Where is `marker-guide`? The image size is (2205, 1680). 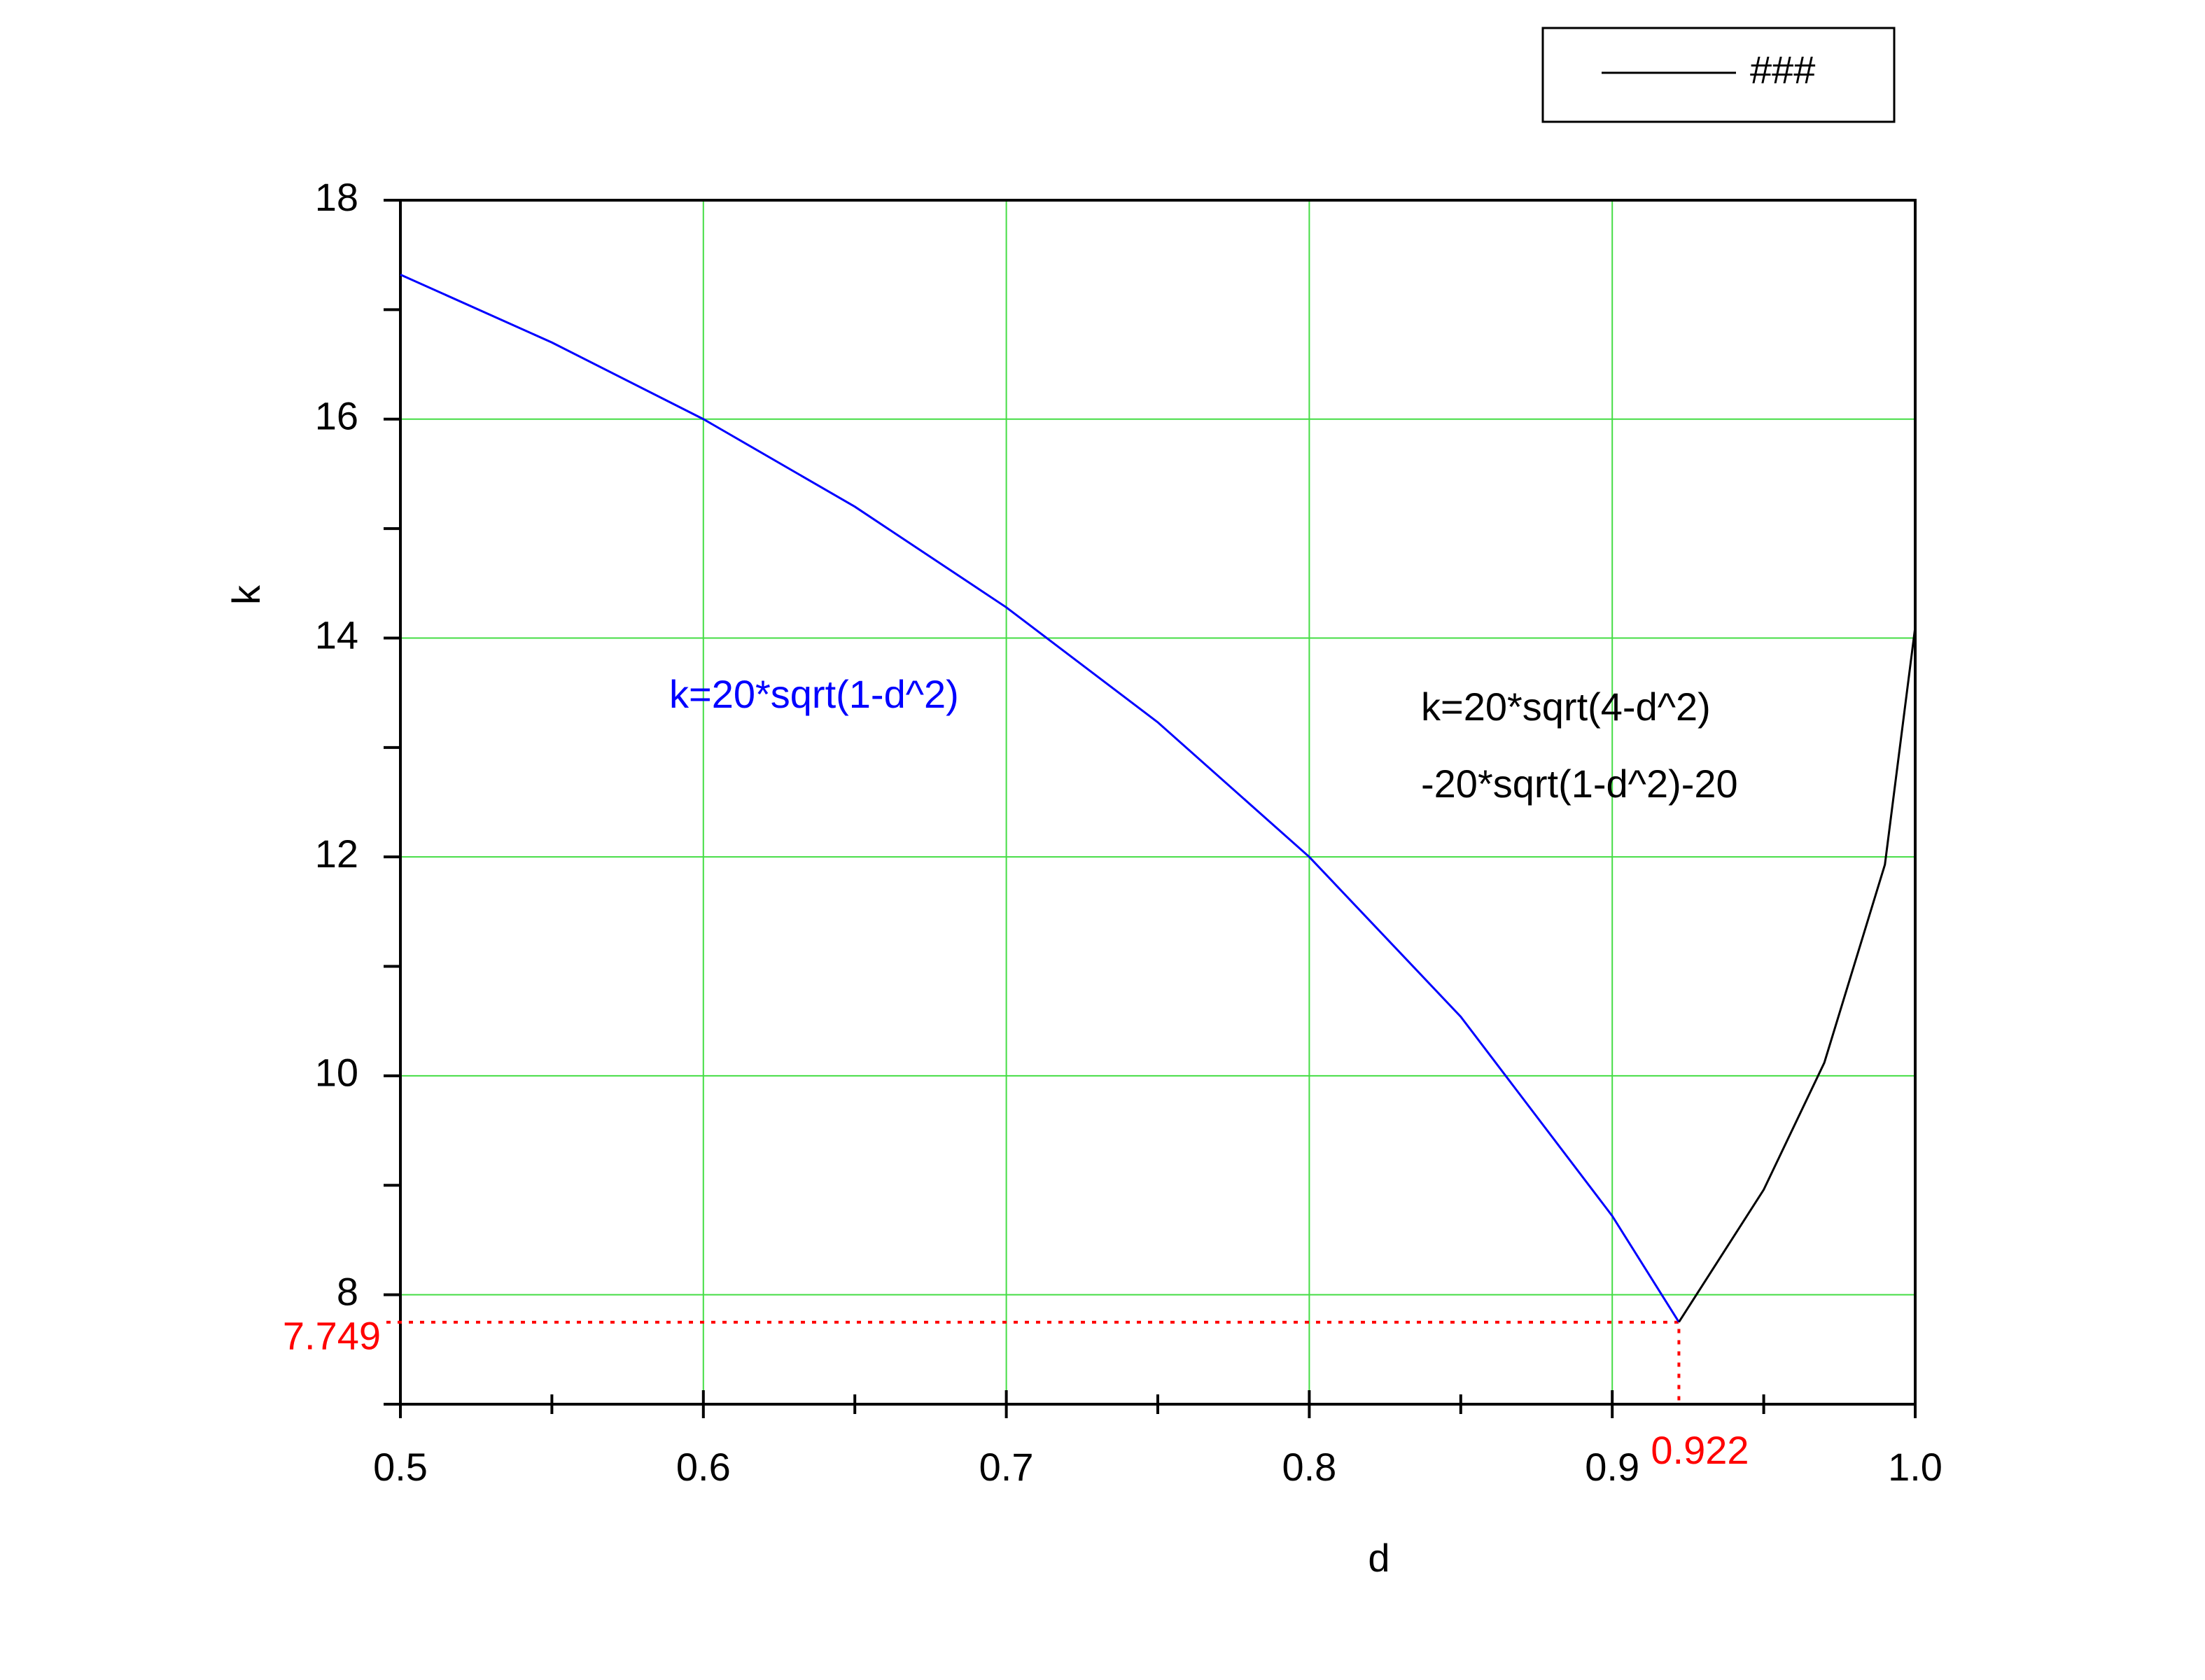 marker-guide is located at coordinates (1033, 1362).